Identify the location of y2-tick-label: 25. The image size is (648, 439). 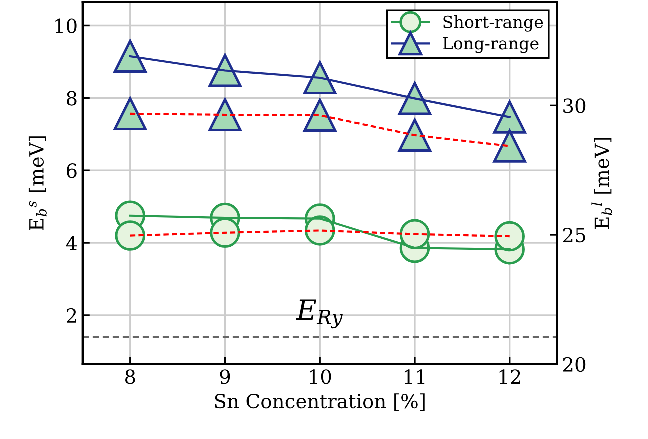
(574, 235).